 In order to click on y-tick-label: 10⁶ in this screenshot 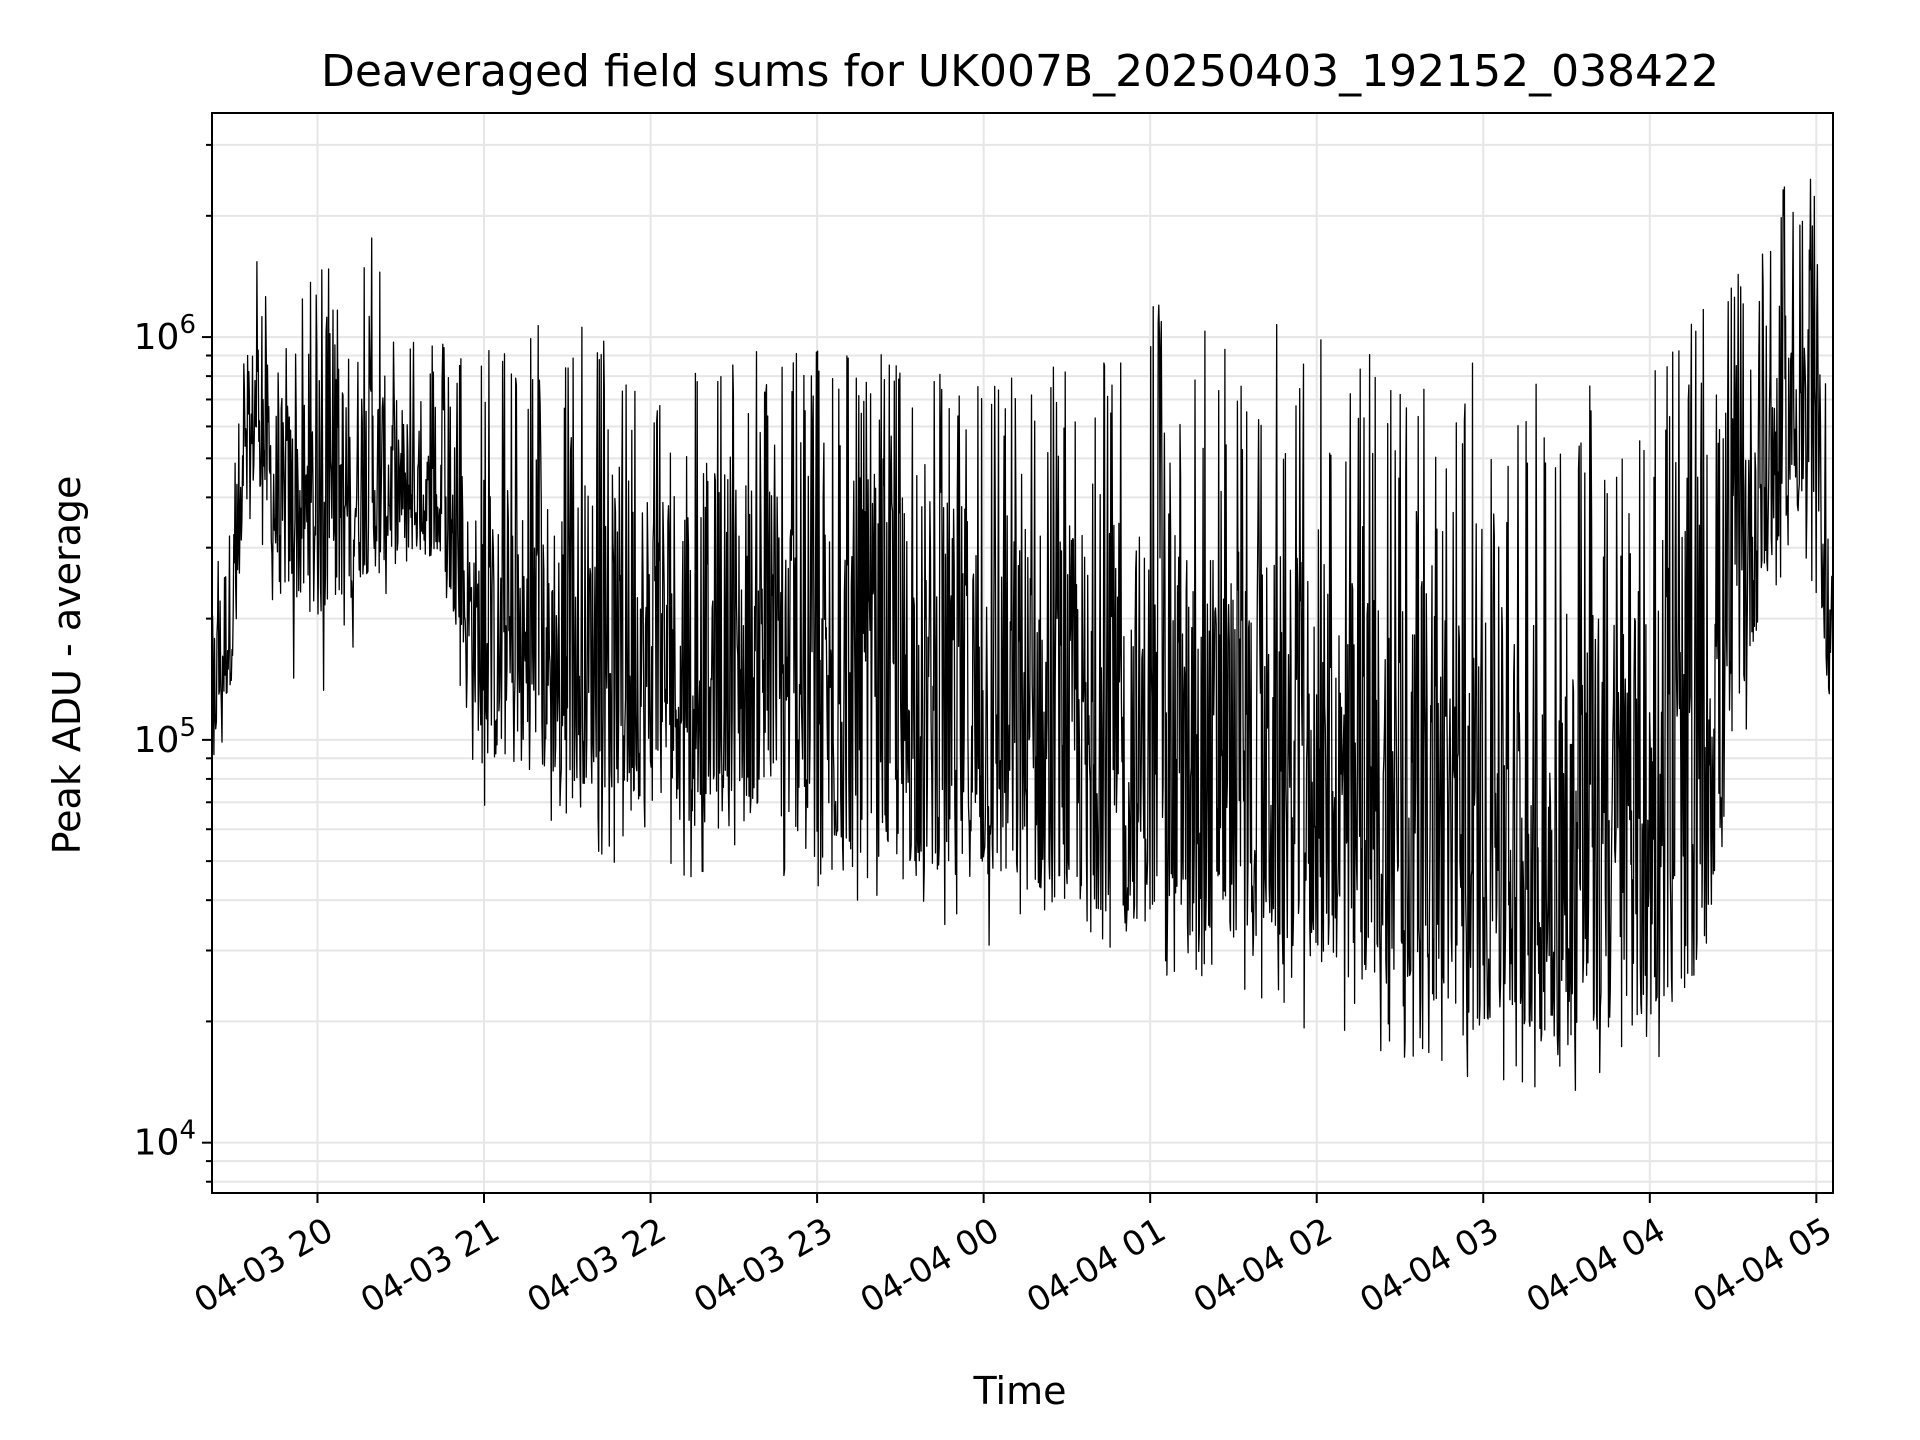, I will do `click(165, 334)`.